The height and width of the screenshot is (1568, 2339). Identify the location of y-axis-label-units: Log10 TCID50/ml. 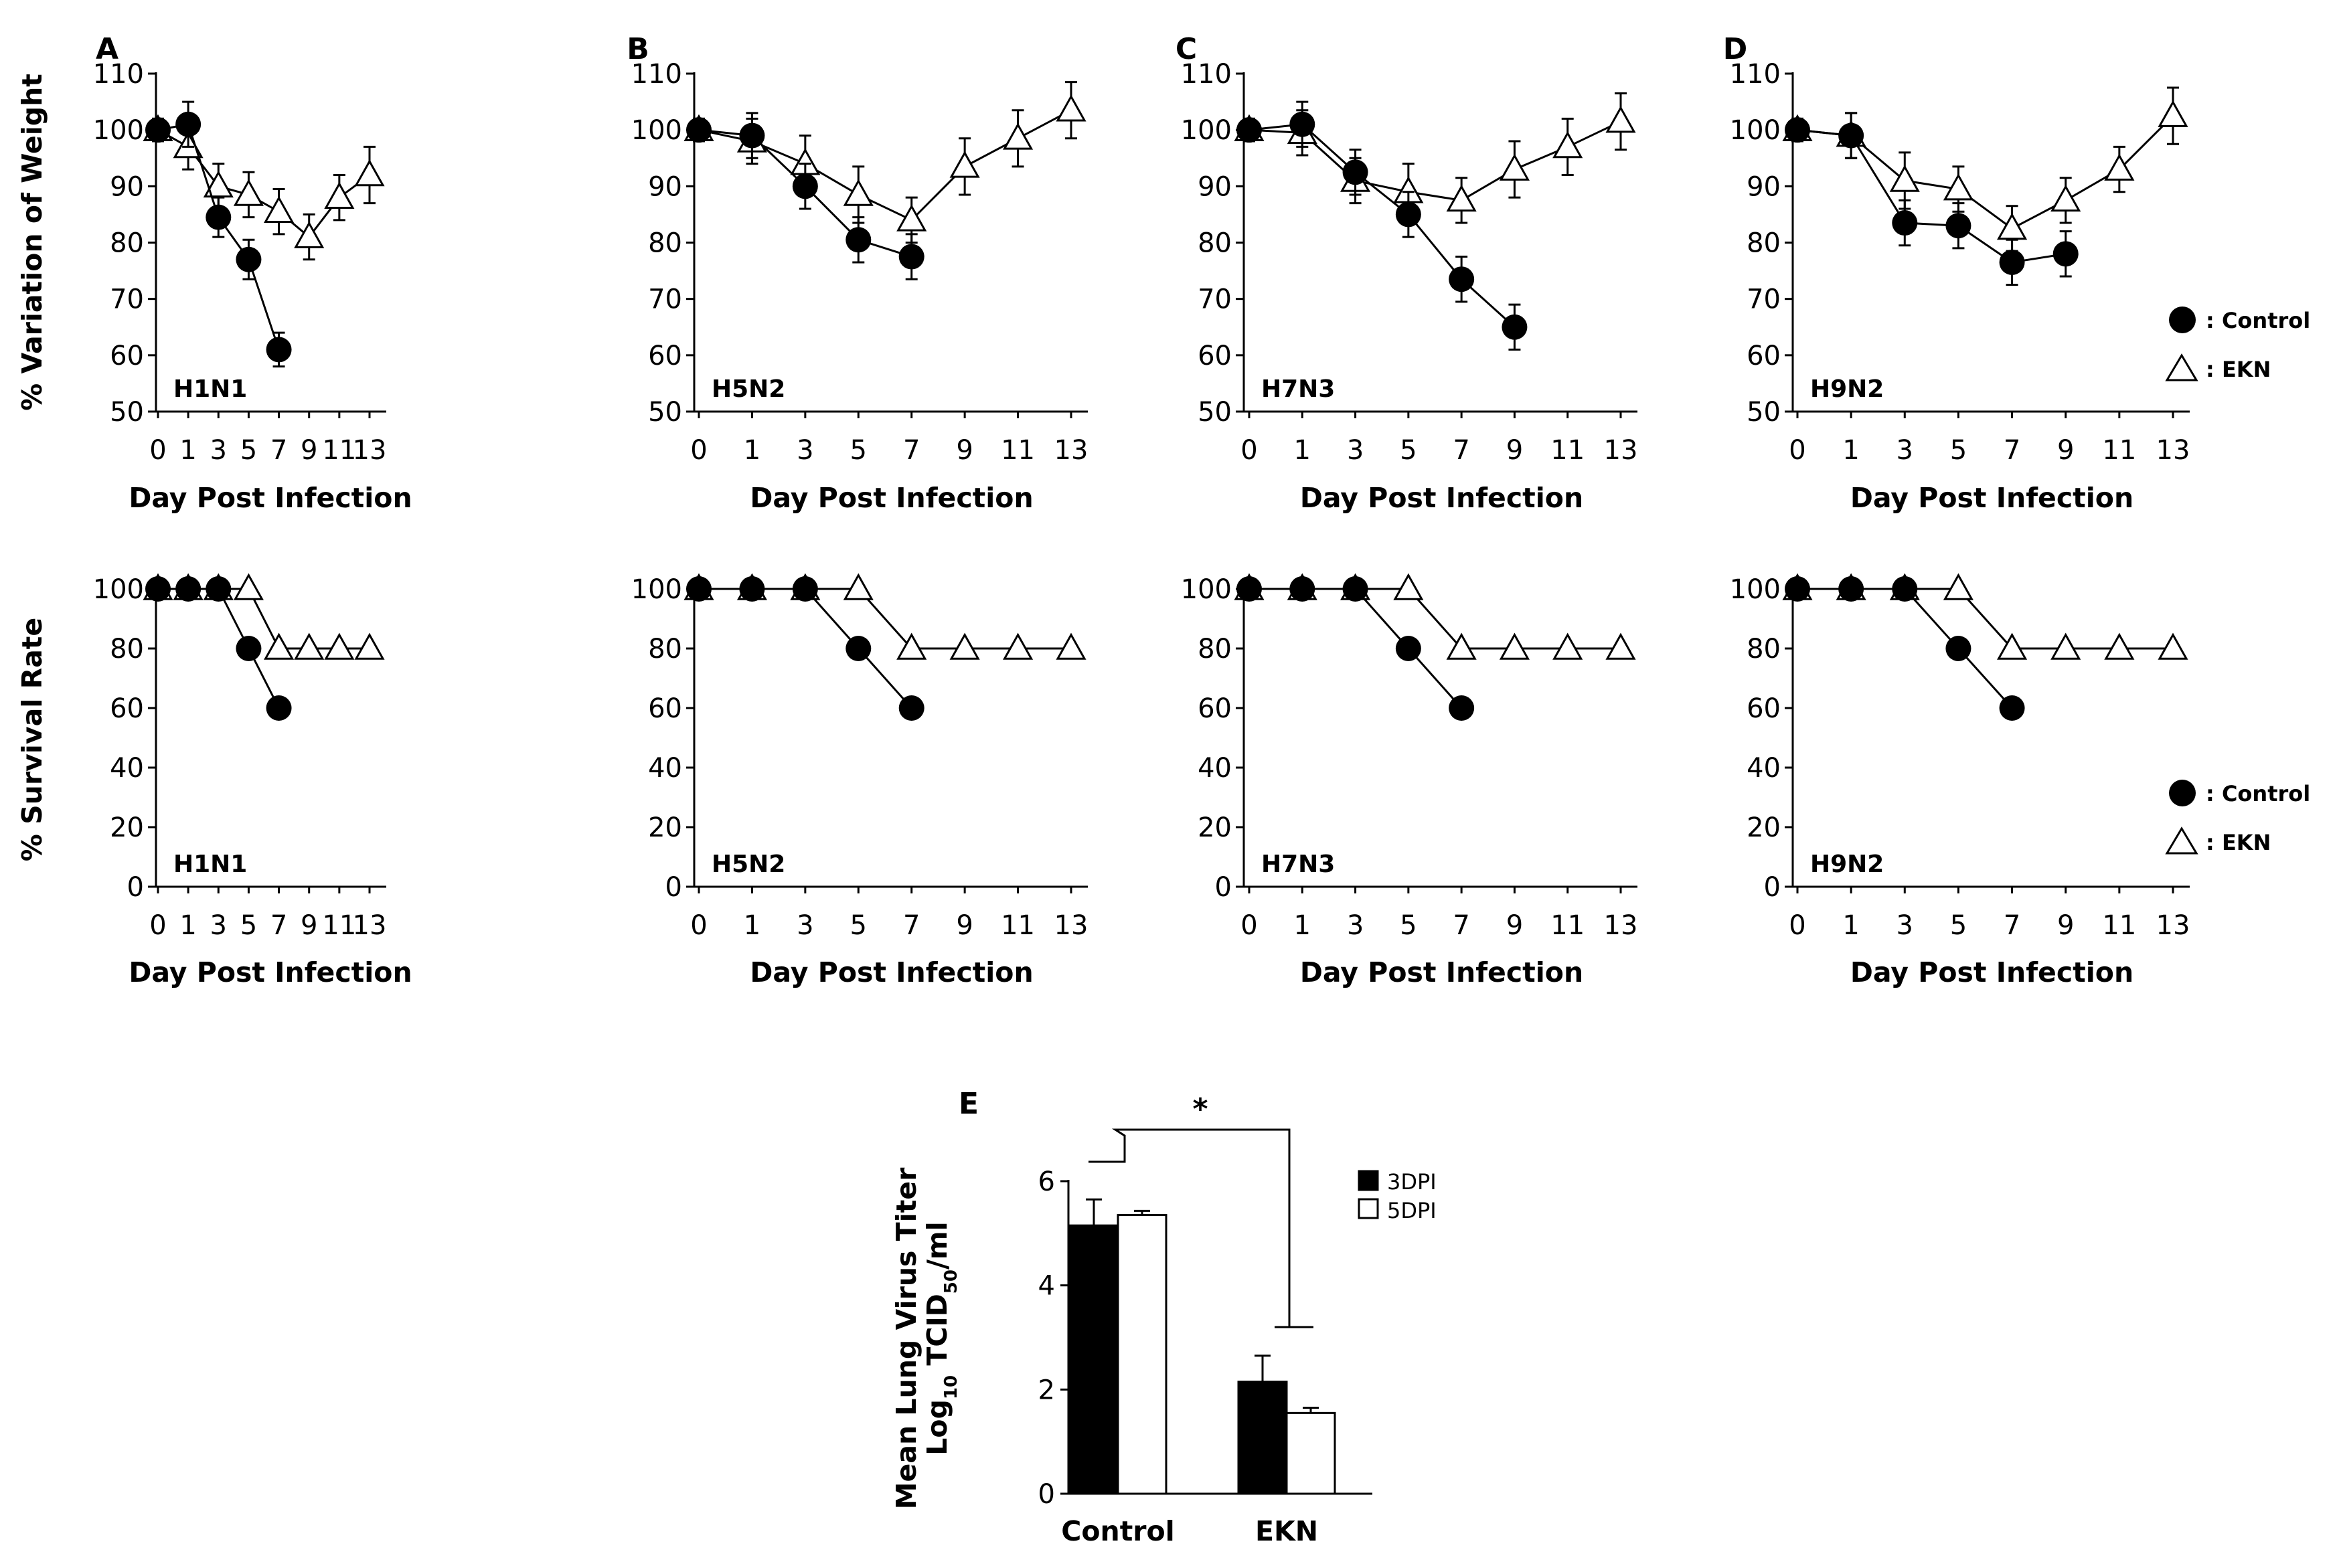
(941, 1338).